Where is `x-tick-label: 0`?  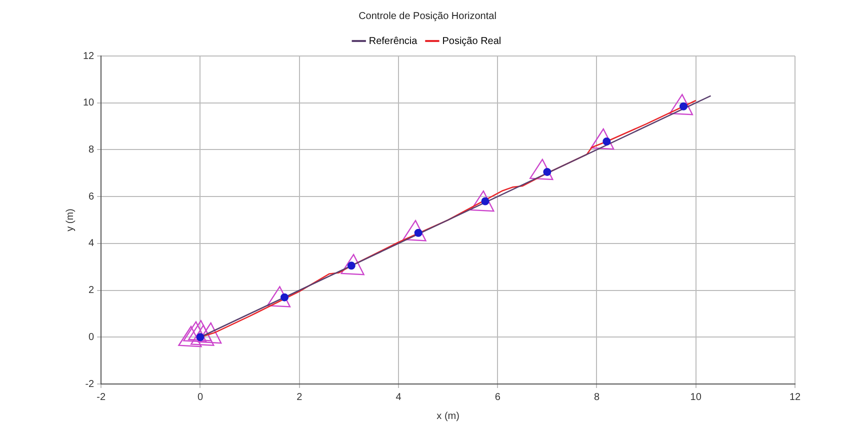
x-tick-label: 0 is located at coordinates (200, 397).